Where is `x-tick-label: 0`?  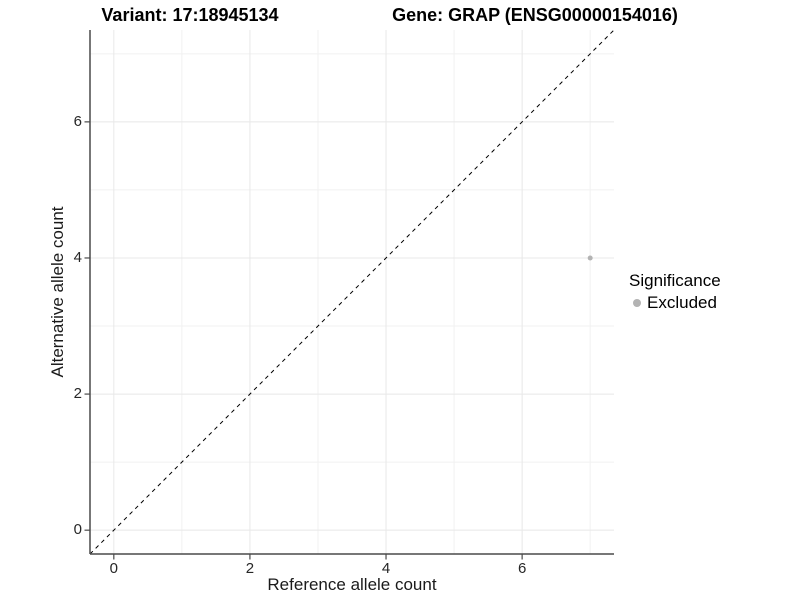
x-tick-label: 0 is located at coordinates (113, 568).